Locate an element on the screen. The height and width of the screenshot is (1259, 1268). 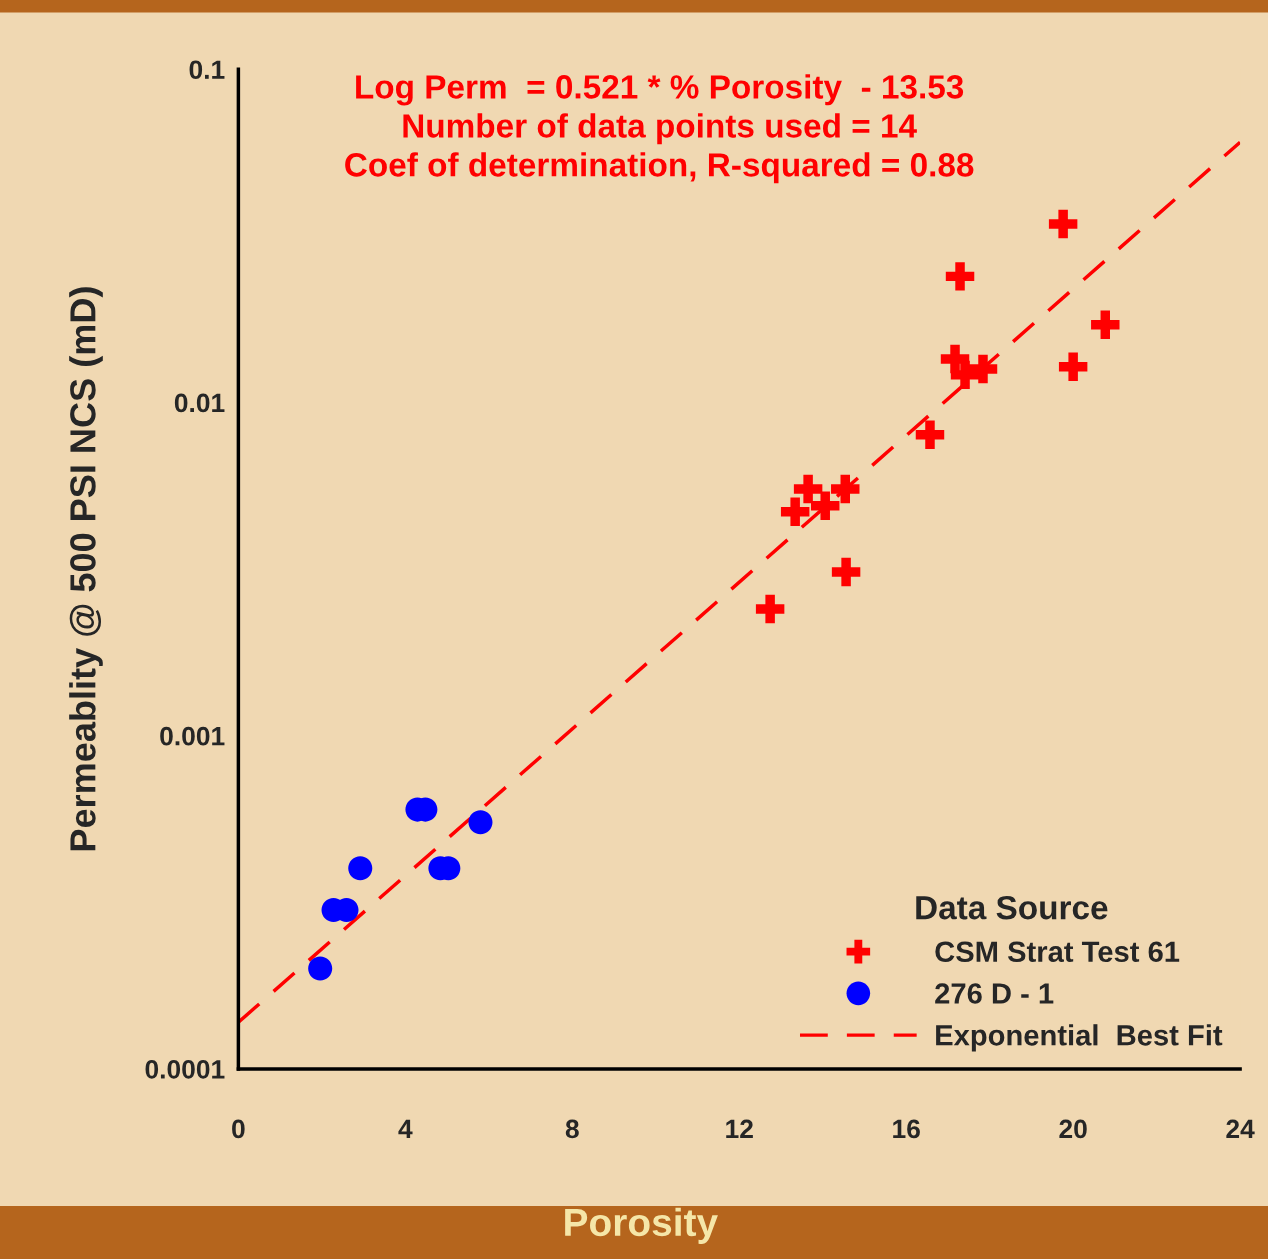
annotation: Number of data points used = 14 is located at coordinates (660, 129).